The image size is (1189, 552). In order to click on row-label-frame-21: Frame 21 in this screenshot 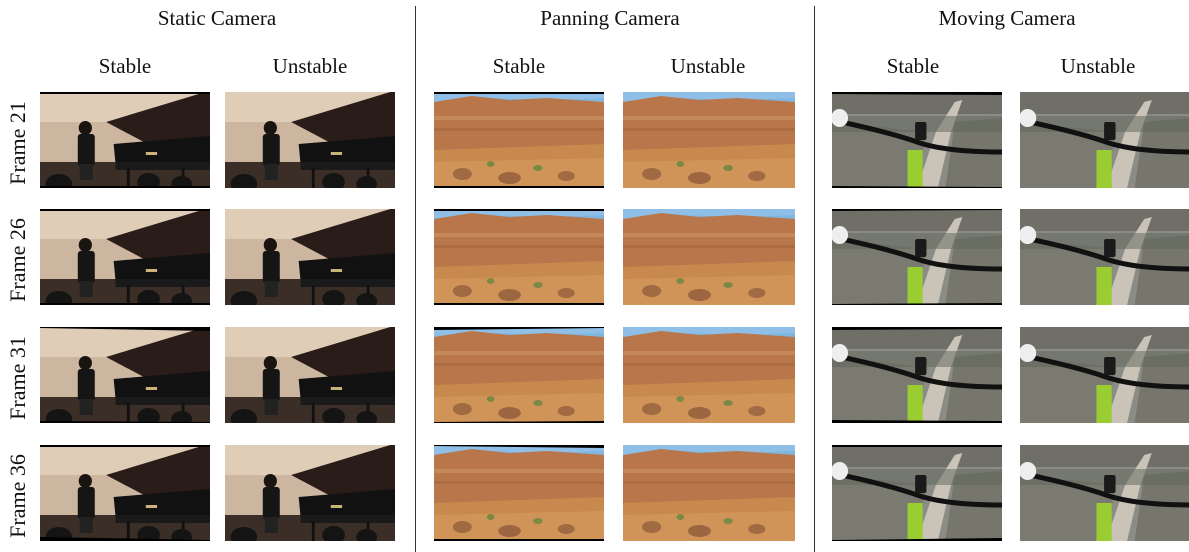, I will do `click(18, 143)`.